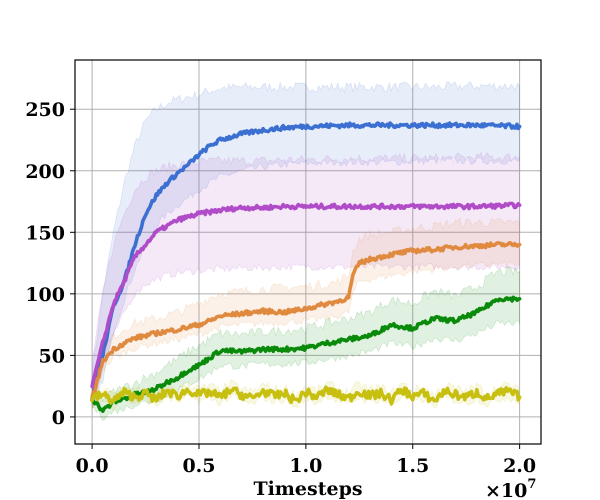  What do you see at coordinates (45, 110) in the screenshot?
I see `y-tick-label: 250` at bounding box center [45, 110].